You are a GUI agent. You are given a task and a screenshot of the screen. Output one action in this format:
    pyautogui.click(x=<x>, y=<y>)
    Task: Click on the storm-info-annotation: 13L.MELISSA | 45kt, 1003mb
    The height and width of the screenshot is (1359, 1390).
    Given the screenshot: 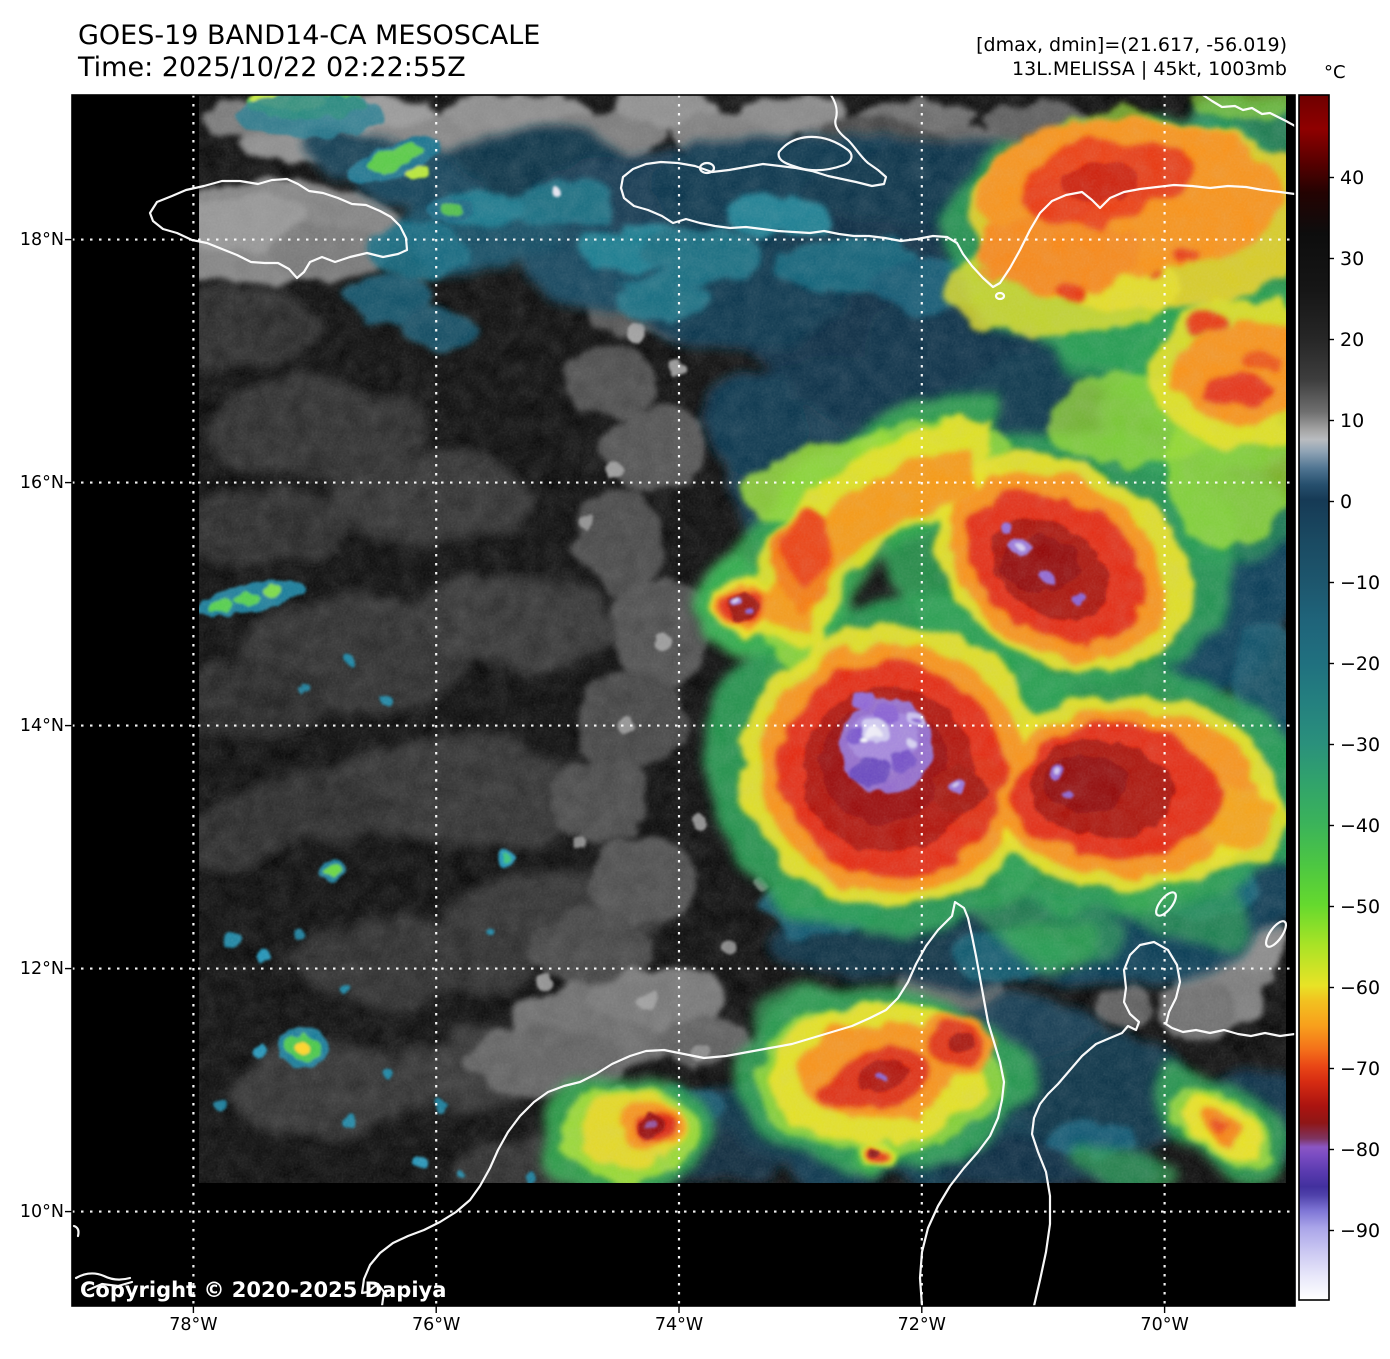 What is the action you would take?
    pyautogui.click(x=1149, y=69)
    